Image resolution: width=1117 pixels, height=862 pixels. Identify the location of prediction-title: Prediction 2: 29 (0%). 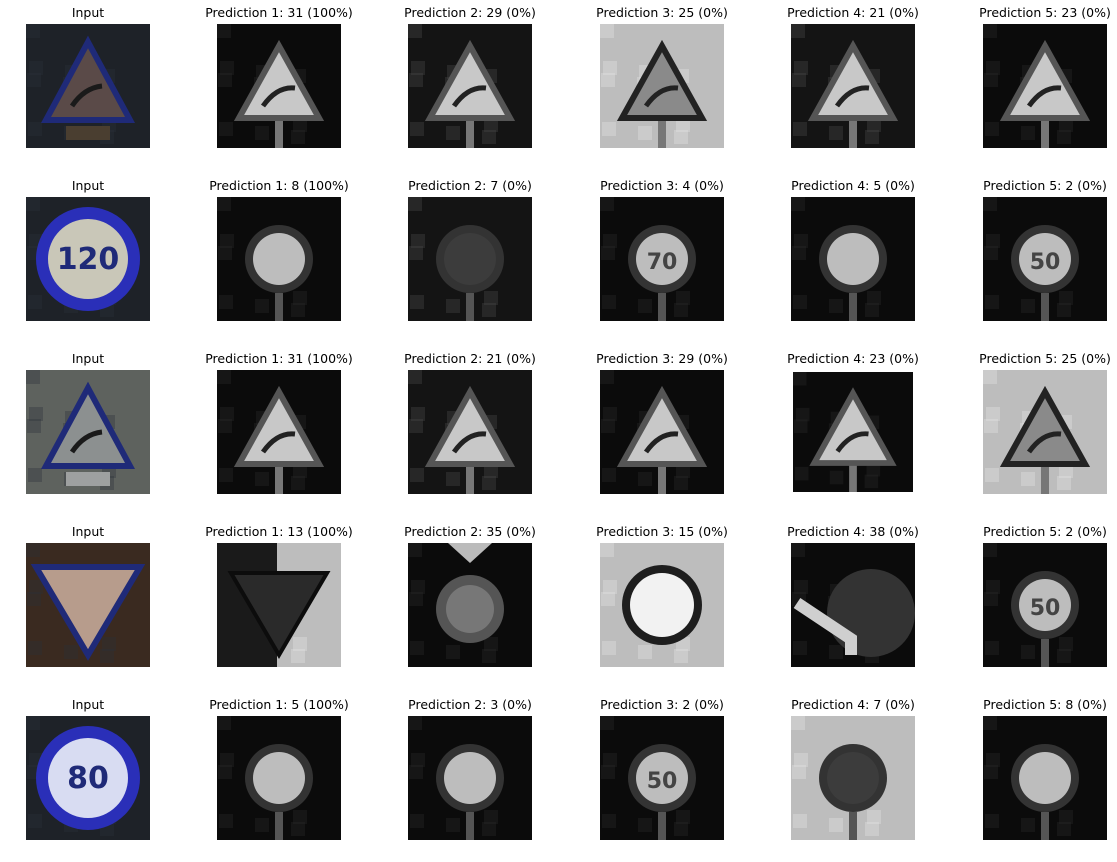
(470, 12).